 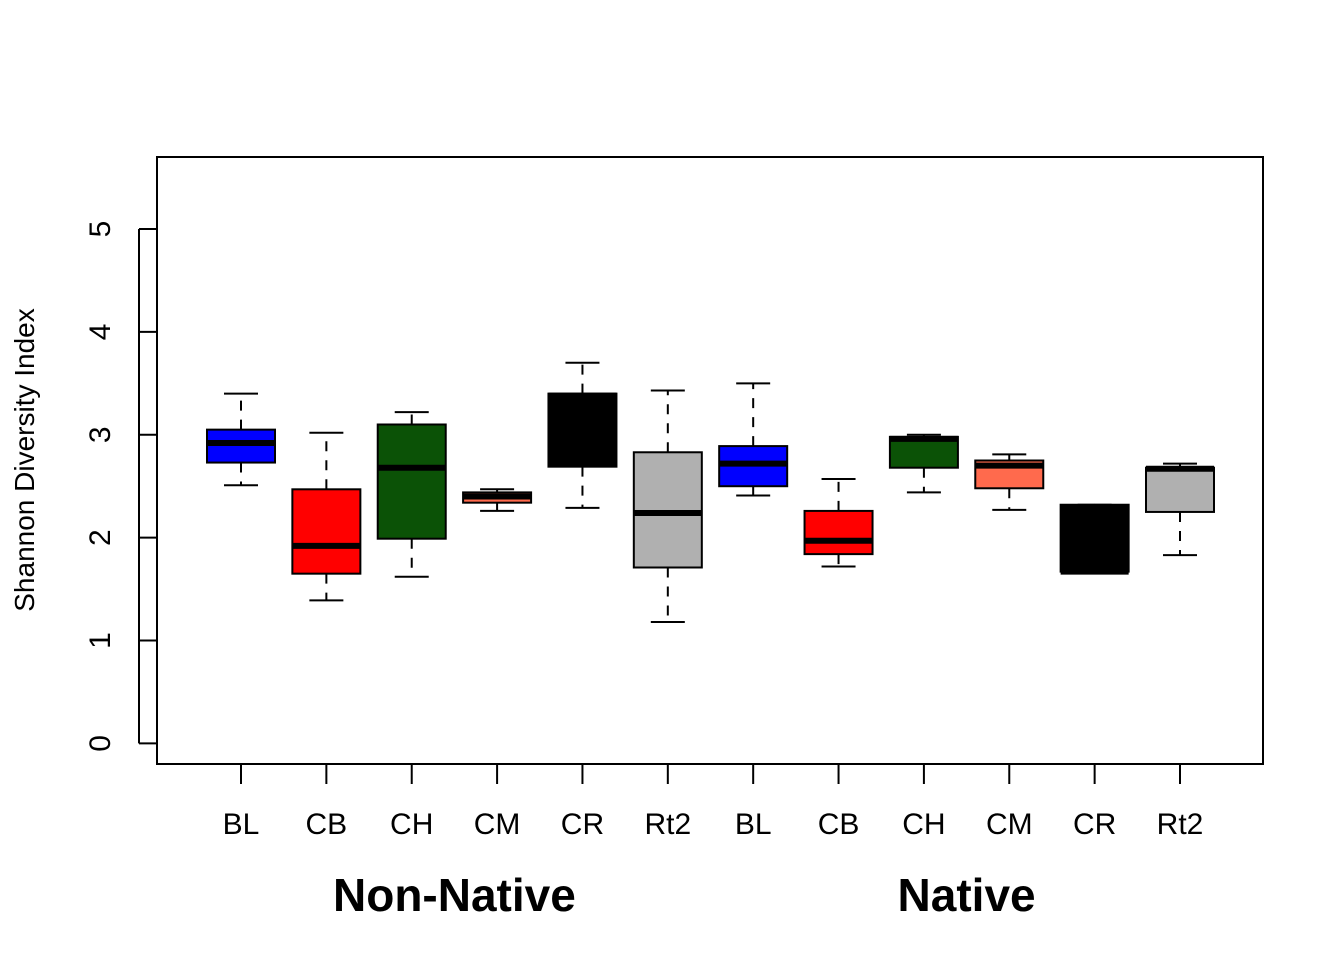 I want to click on y-tick-label: 5, so click(x=100, y=229).